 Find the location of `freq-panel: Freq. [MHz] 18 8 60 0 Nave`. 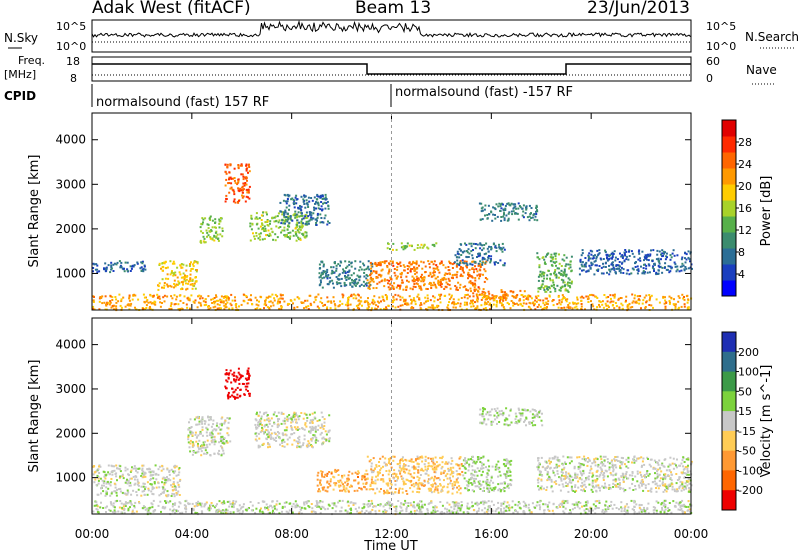

freq-panel: Freq. [MHz] 18 8 60 0 Nave is located at coordinates (390, 69).